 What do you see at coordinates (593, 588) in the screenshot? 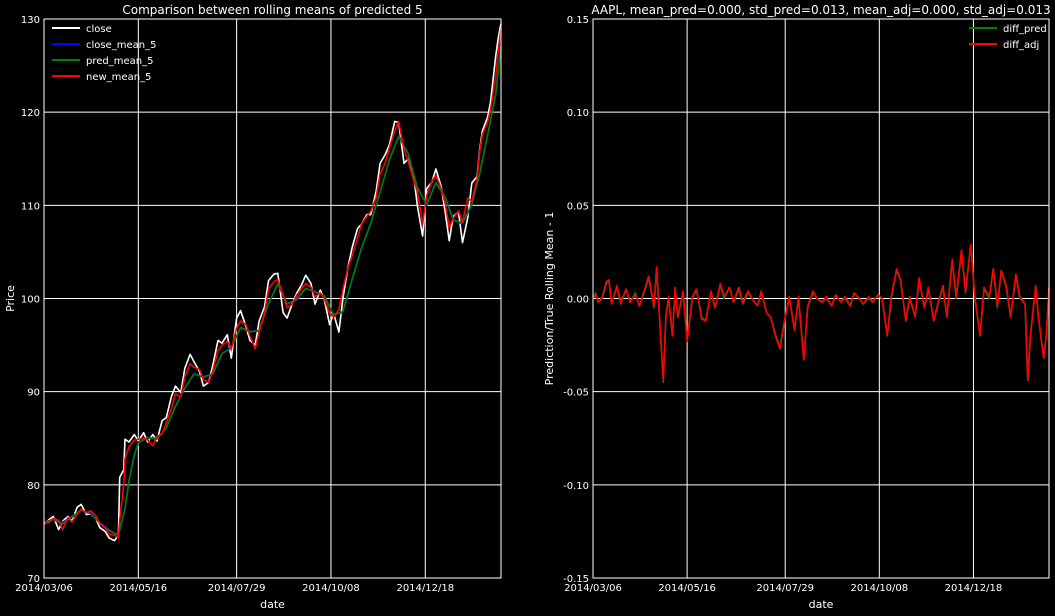
I see `right-x-tick-label: 2014/03/06` at bounding box center [593, 588].